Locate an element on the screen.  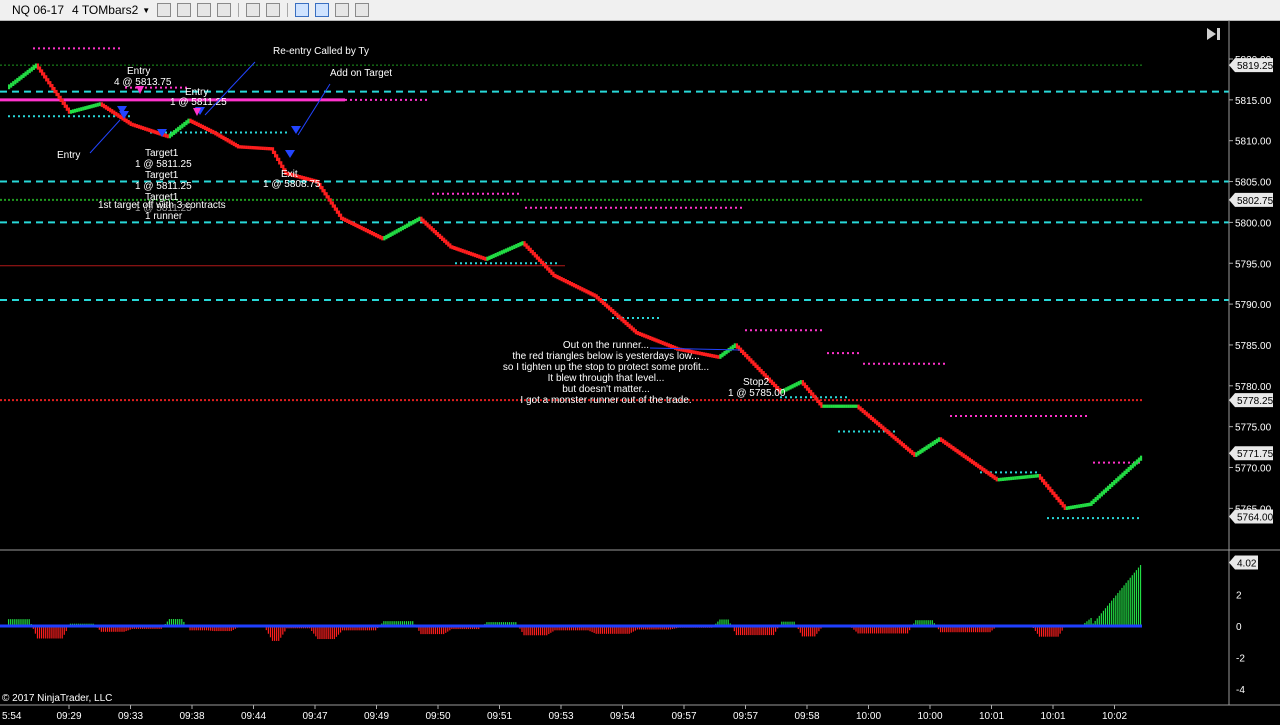
target-label: Target1 is located at coordinates (162, 197).